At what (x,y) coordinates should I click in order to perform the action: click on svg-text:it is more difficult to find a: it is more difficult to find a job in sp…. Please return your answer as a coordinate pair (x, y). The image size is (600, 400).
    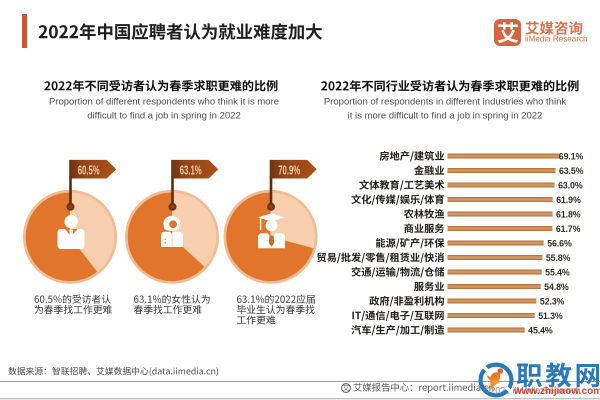
    Looking at the image, I should click on (445, 115).